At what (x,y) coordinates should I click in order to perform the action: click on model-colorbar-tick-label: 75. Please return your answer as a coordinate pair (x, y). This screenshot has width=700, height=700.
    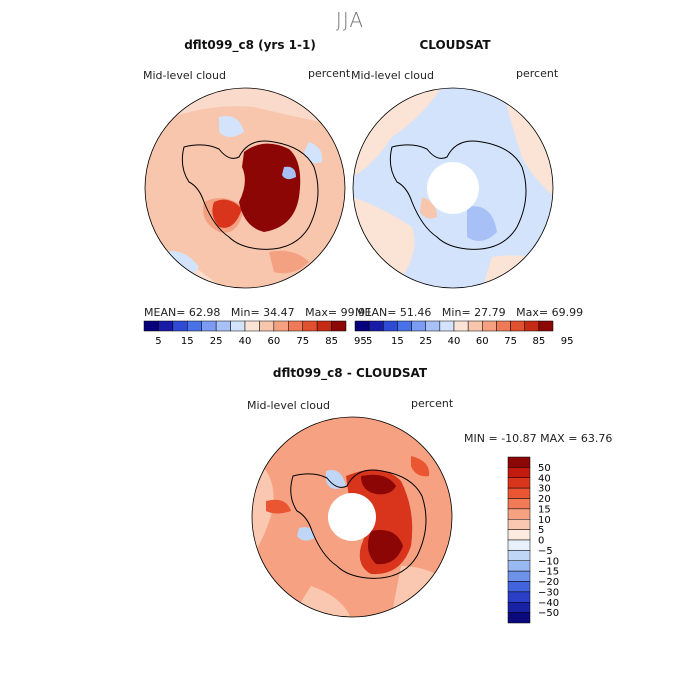
    Looking at the image, I should click on (302, 341).